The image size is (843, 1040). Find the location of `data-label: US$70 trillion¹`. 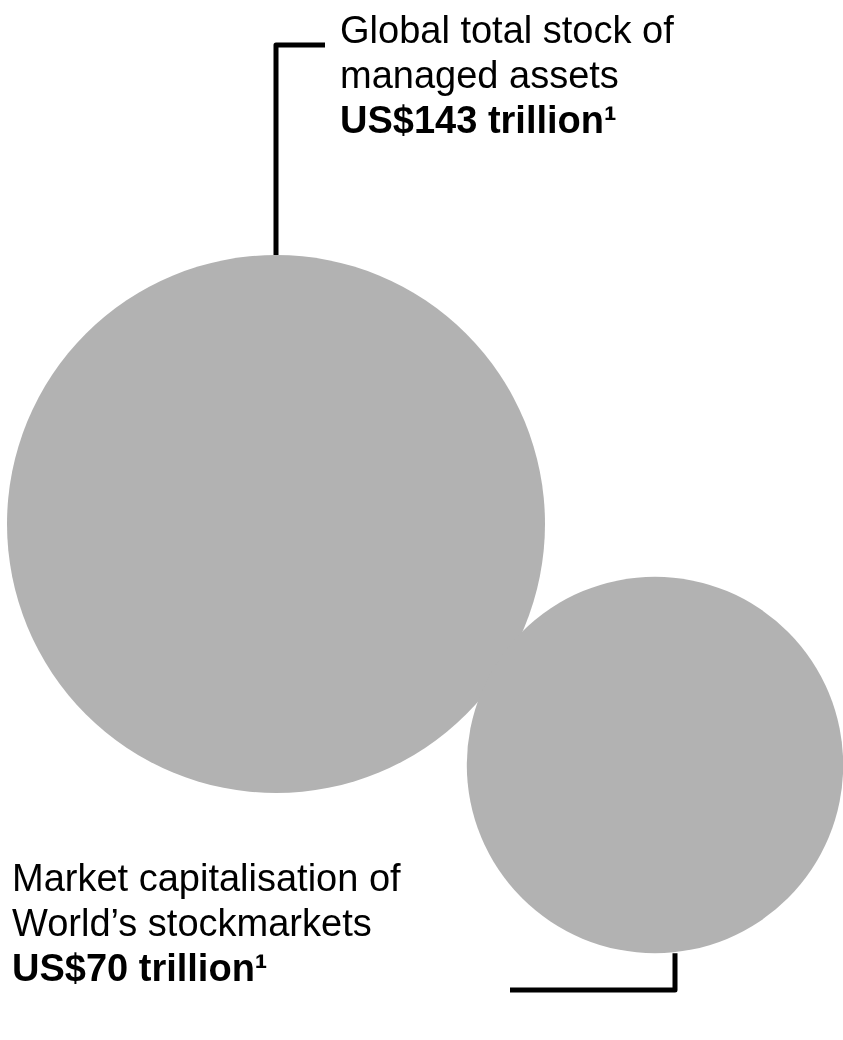

data-label: US$70 trillion¹ is located at coordinates (140, 968).